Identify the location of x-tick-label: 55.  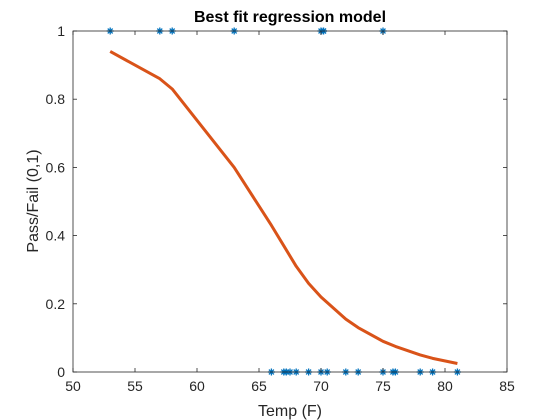
(135, 386).